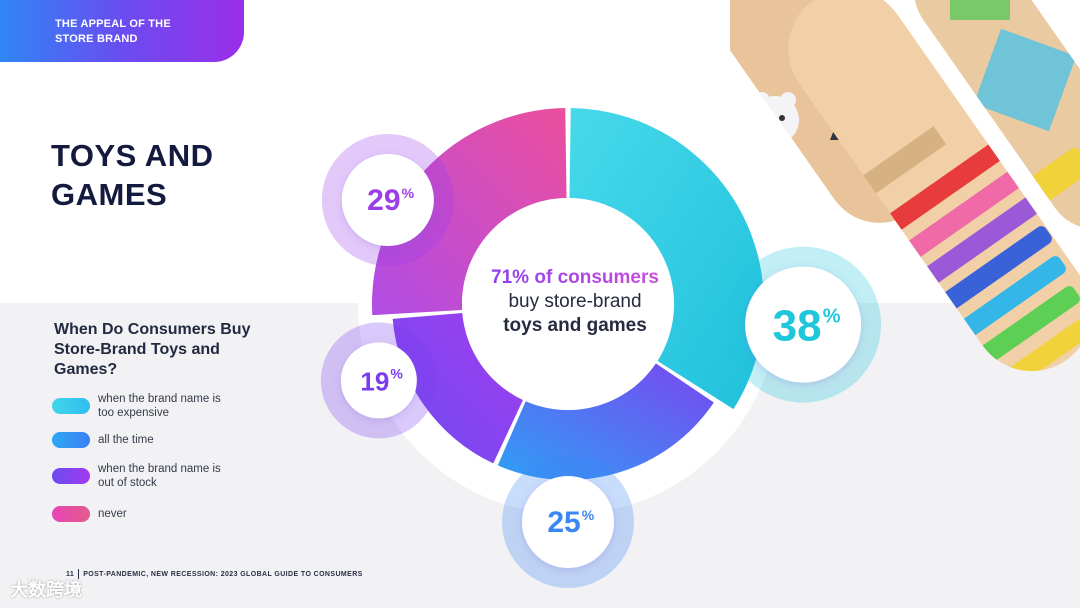 The image size is (1080, 608). I want to click on legend-label: never, so click(112, 514).